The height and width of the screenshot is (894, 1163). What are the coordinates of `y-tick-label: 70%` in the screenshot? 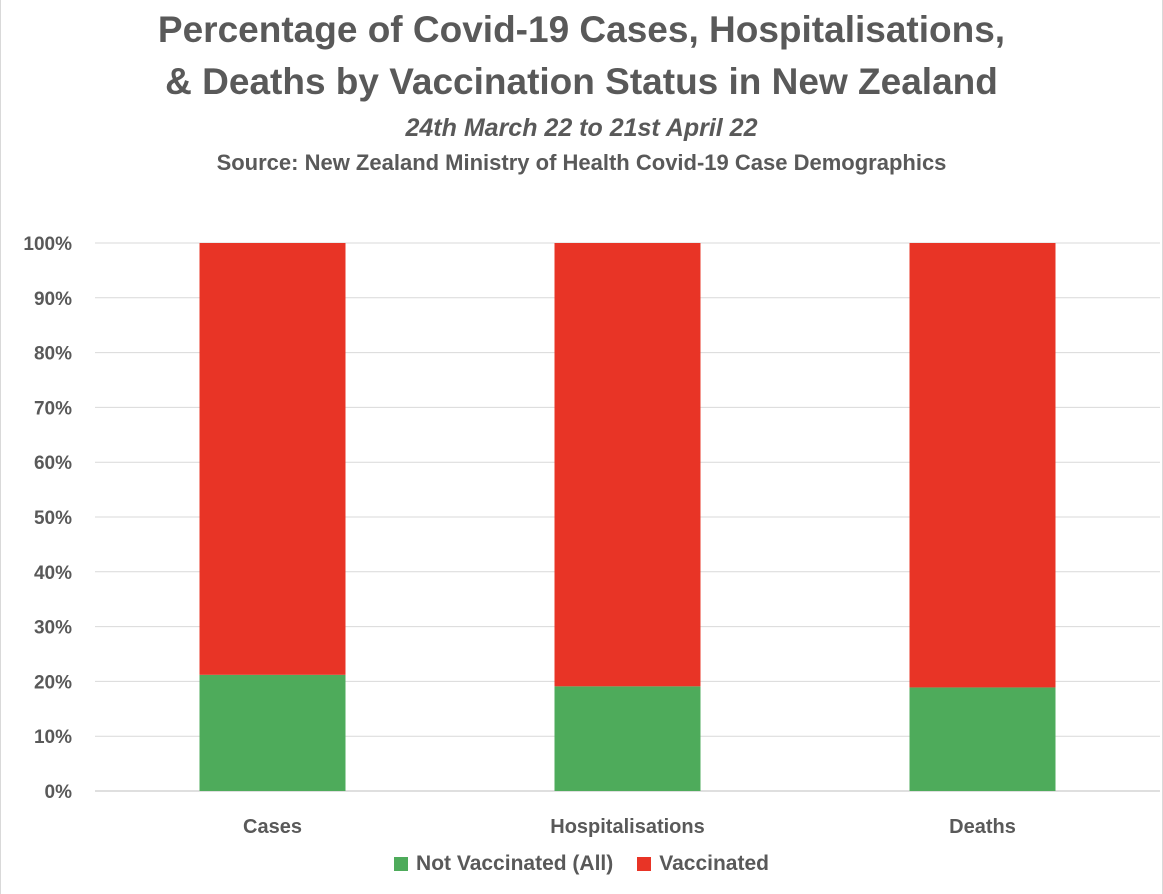 It's located at (53, 408).